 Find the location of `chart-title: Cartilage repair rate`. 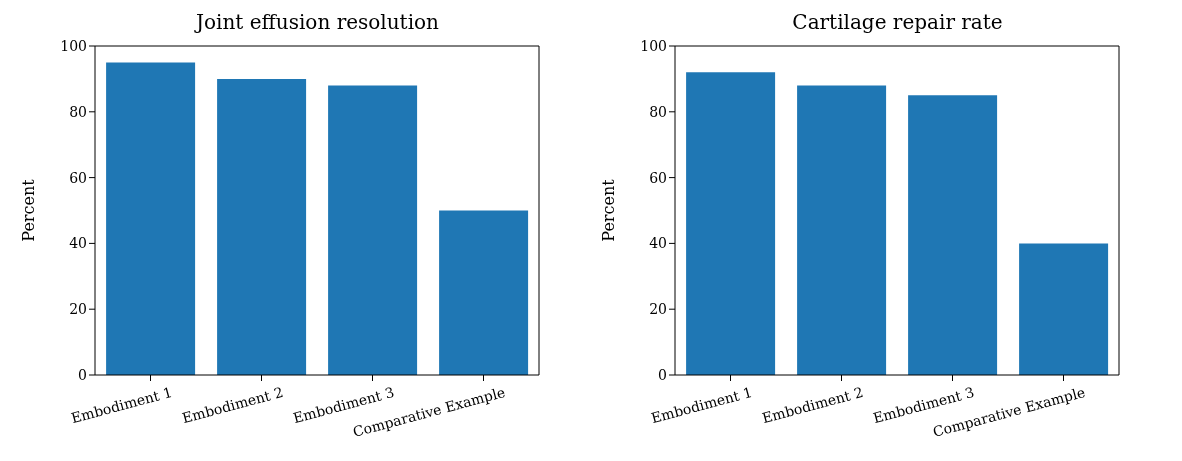

chart-title: Cartilage repair rate is located at coordinates (897, 22).